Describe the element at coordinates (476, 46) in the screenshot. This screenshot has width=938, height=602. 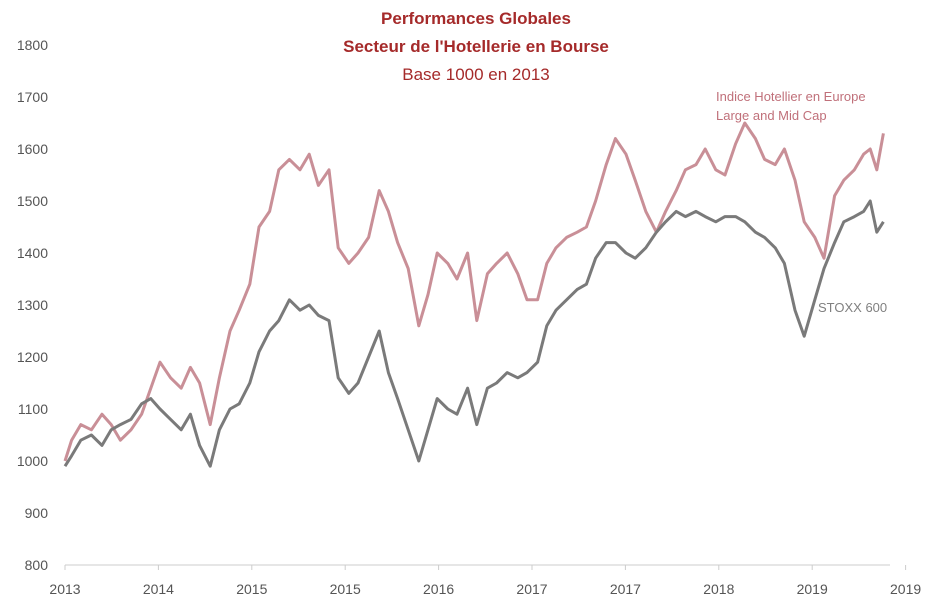
I see `chart-subtitle-1: Secteur de l'Hotellerie en Bourse` at that location.